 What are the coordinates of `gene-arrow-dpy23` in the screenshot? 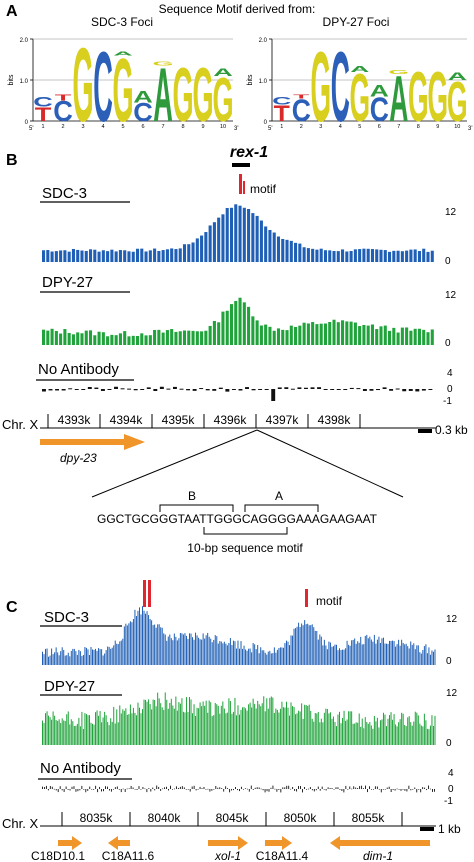 It's located at (92, 442).